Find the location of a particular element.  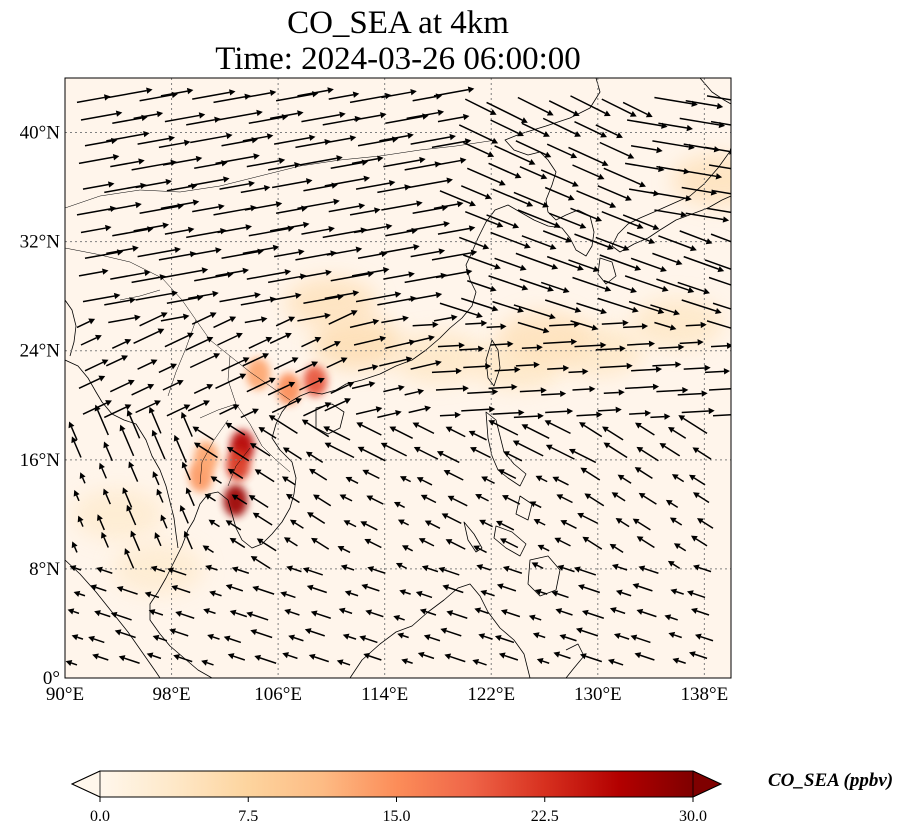

lon-tick-label-5: 130°E is located at coordinates (598, 694).